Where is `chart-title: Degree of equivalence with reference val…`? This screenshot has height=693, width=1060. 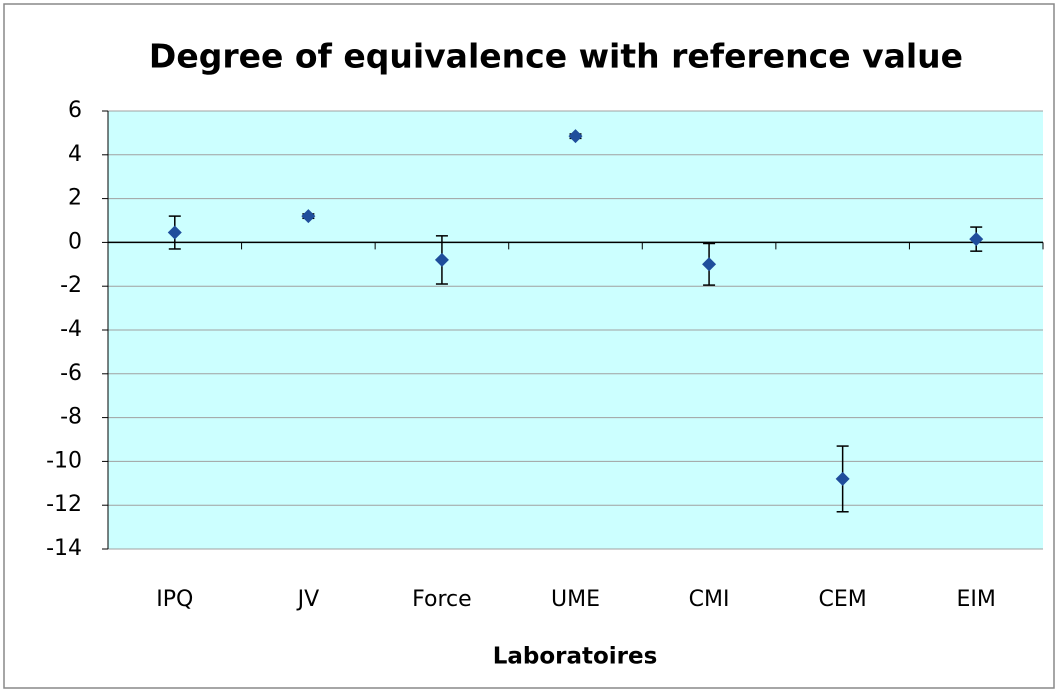 chart-title: Degree of equivalence with reference val… is located at coordinates (556, 56).